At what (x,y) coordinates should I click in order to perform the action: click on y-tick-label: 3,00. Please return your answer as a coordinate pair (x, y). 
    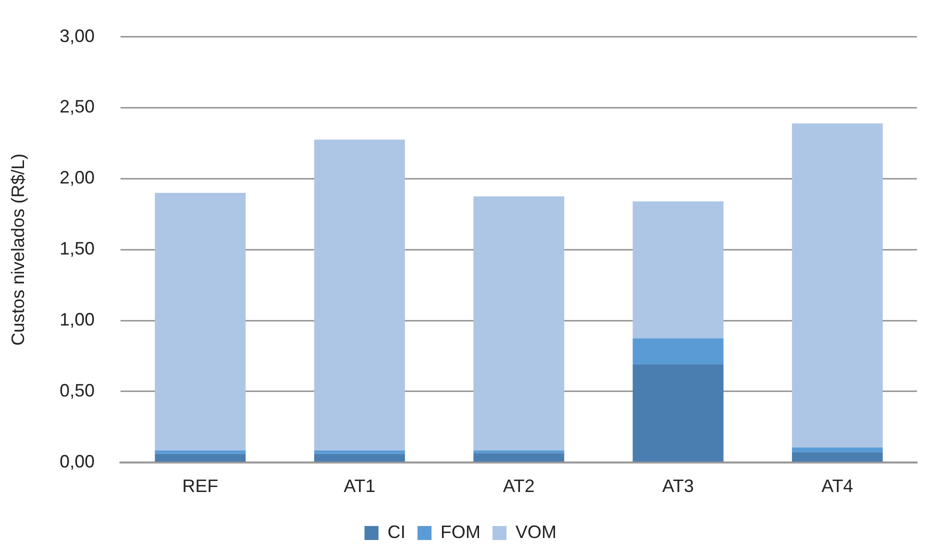
    Looking at the image, I should click on (77, 36).